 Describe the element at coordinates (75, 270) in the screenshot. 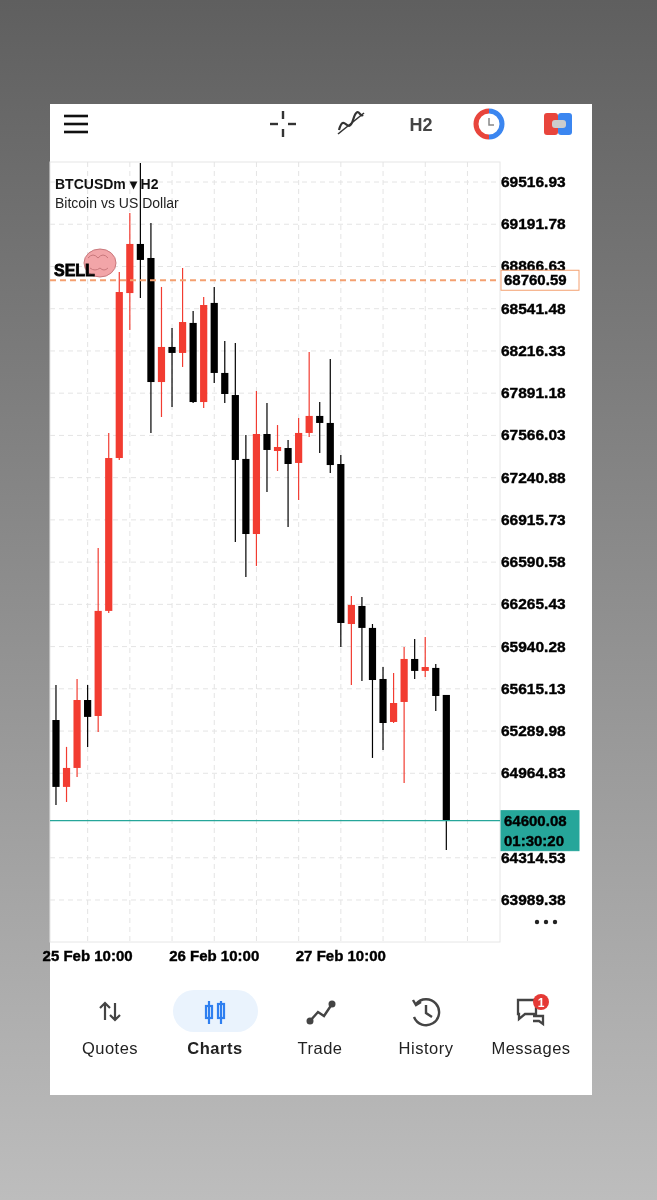

I see `annotation: SELL` at that location.